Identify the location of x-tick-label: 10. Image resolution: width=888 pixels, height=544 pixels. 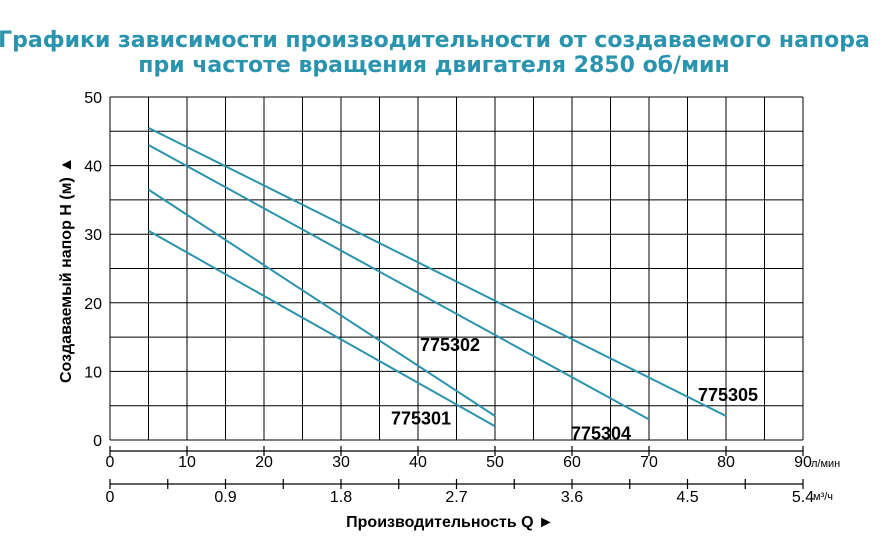
(187, 462).